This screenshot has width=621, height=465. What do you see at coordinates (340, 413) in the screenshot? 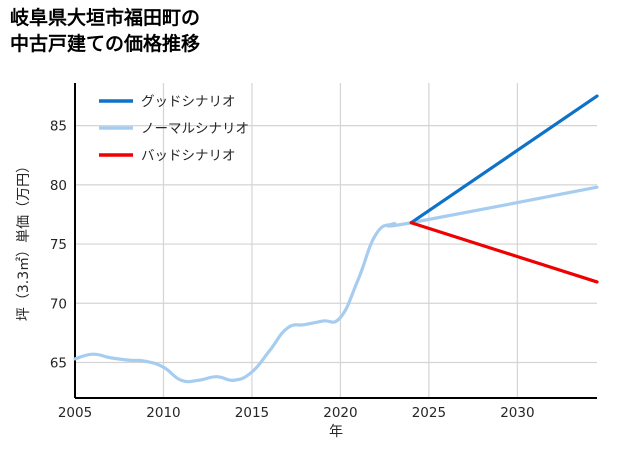
I see `x-tick-label: 2020` at bounding box center [340, 413].